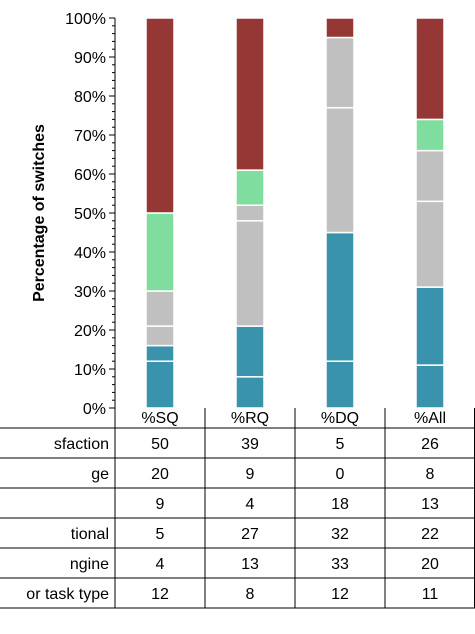 This screenshot has width=475, height=634. Describe the element at coordinates (90, 370) in the screenshot. I see `y-tick-label: 10%` at that location.